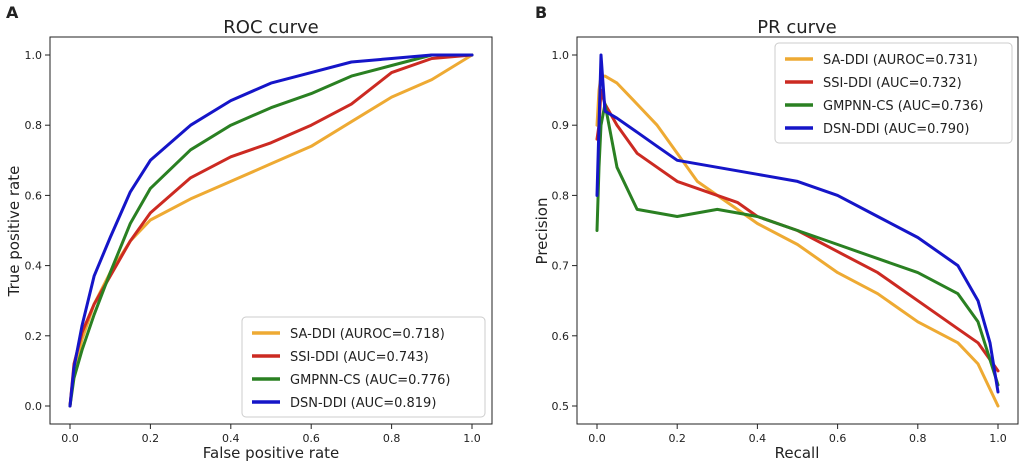 The image size is (1024, 467). I want to click on roc-x-tick-label: 0.8, so click(392, 438).